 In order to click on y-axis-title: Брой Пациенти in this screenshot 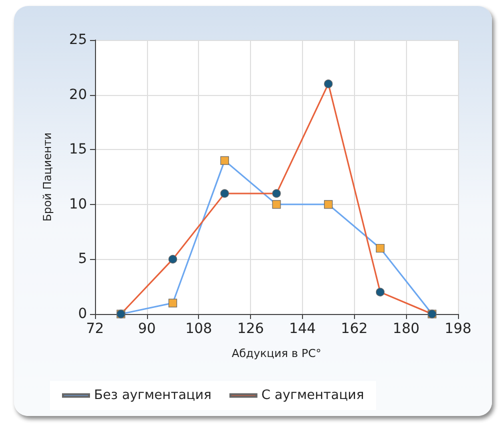, I will do `click(47, 177)`.